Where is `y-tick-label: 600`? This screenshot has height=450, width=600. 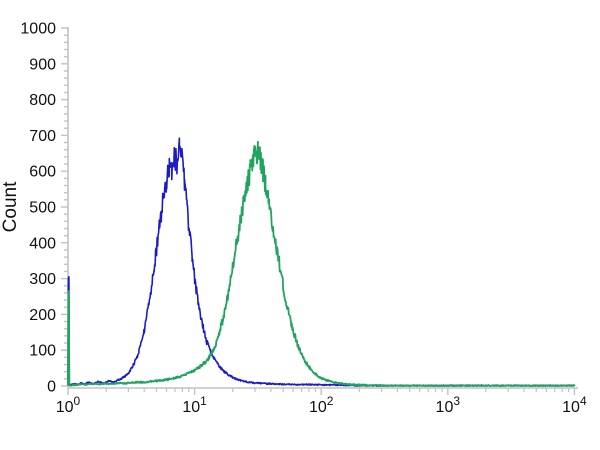 y-tick-label: 600 is located at coordinates (42, 172).